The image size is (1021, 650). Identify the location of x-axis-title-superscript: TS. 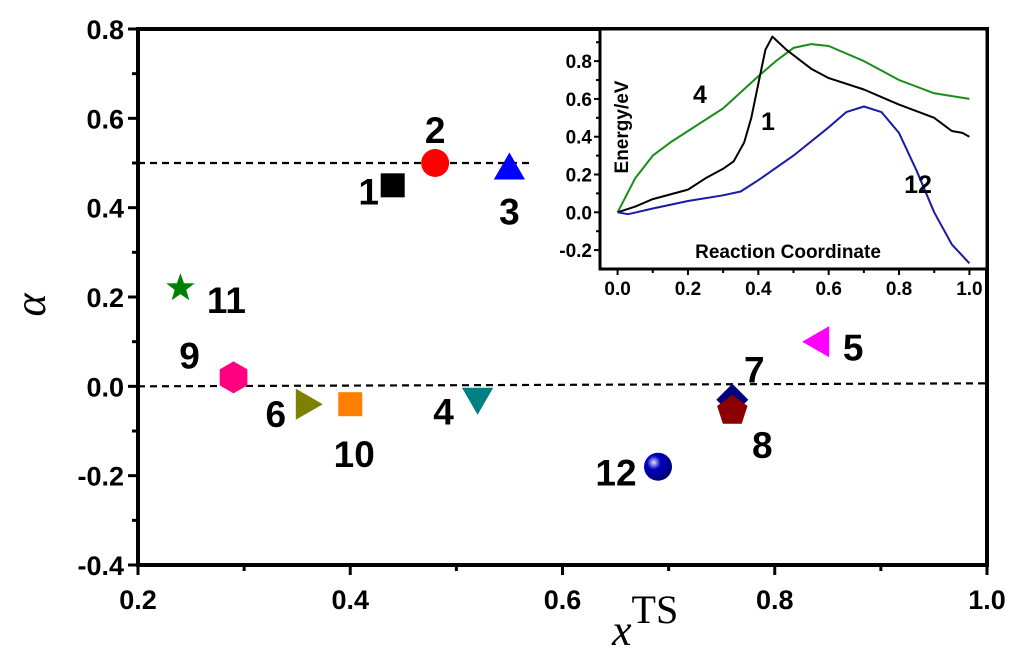
(655, 609).